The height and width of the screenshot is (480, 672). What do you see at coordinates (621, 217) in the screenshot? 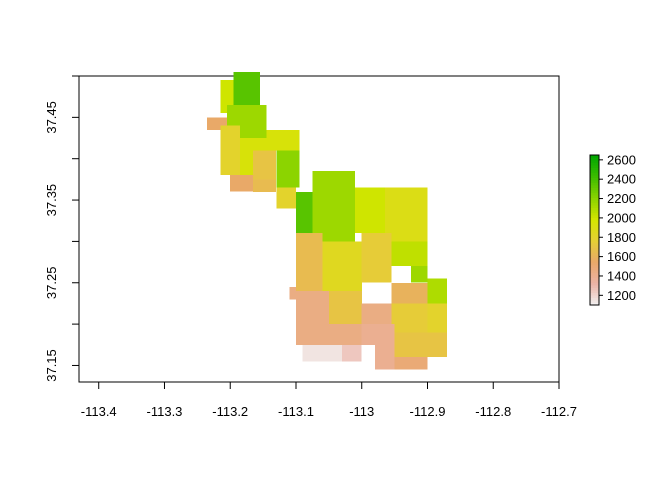
I see `legend-tick-label: 2000` at bounding box center [621, 217].